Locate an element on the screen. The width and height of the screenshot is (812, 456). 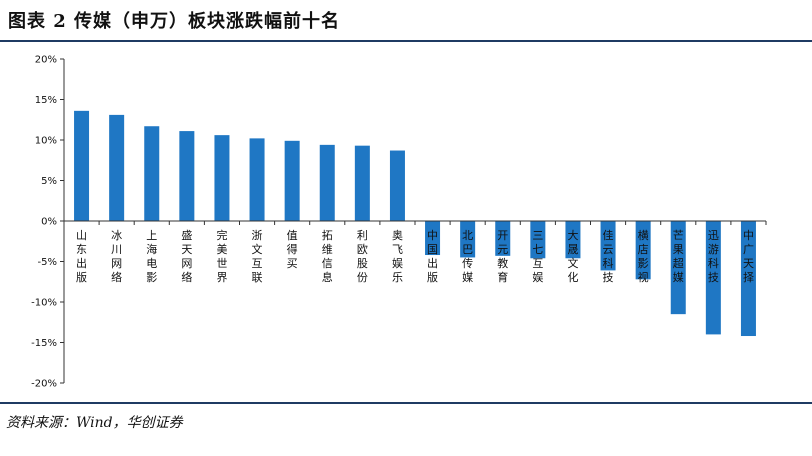
category-label: 冰川网络 is located at coordinates (116, 256).